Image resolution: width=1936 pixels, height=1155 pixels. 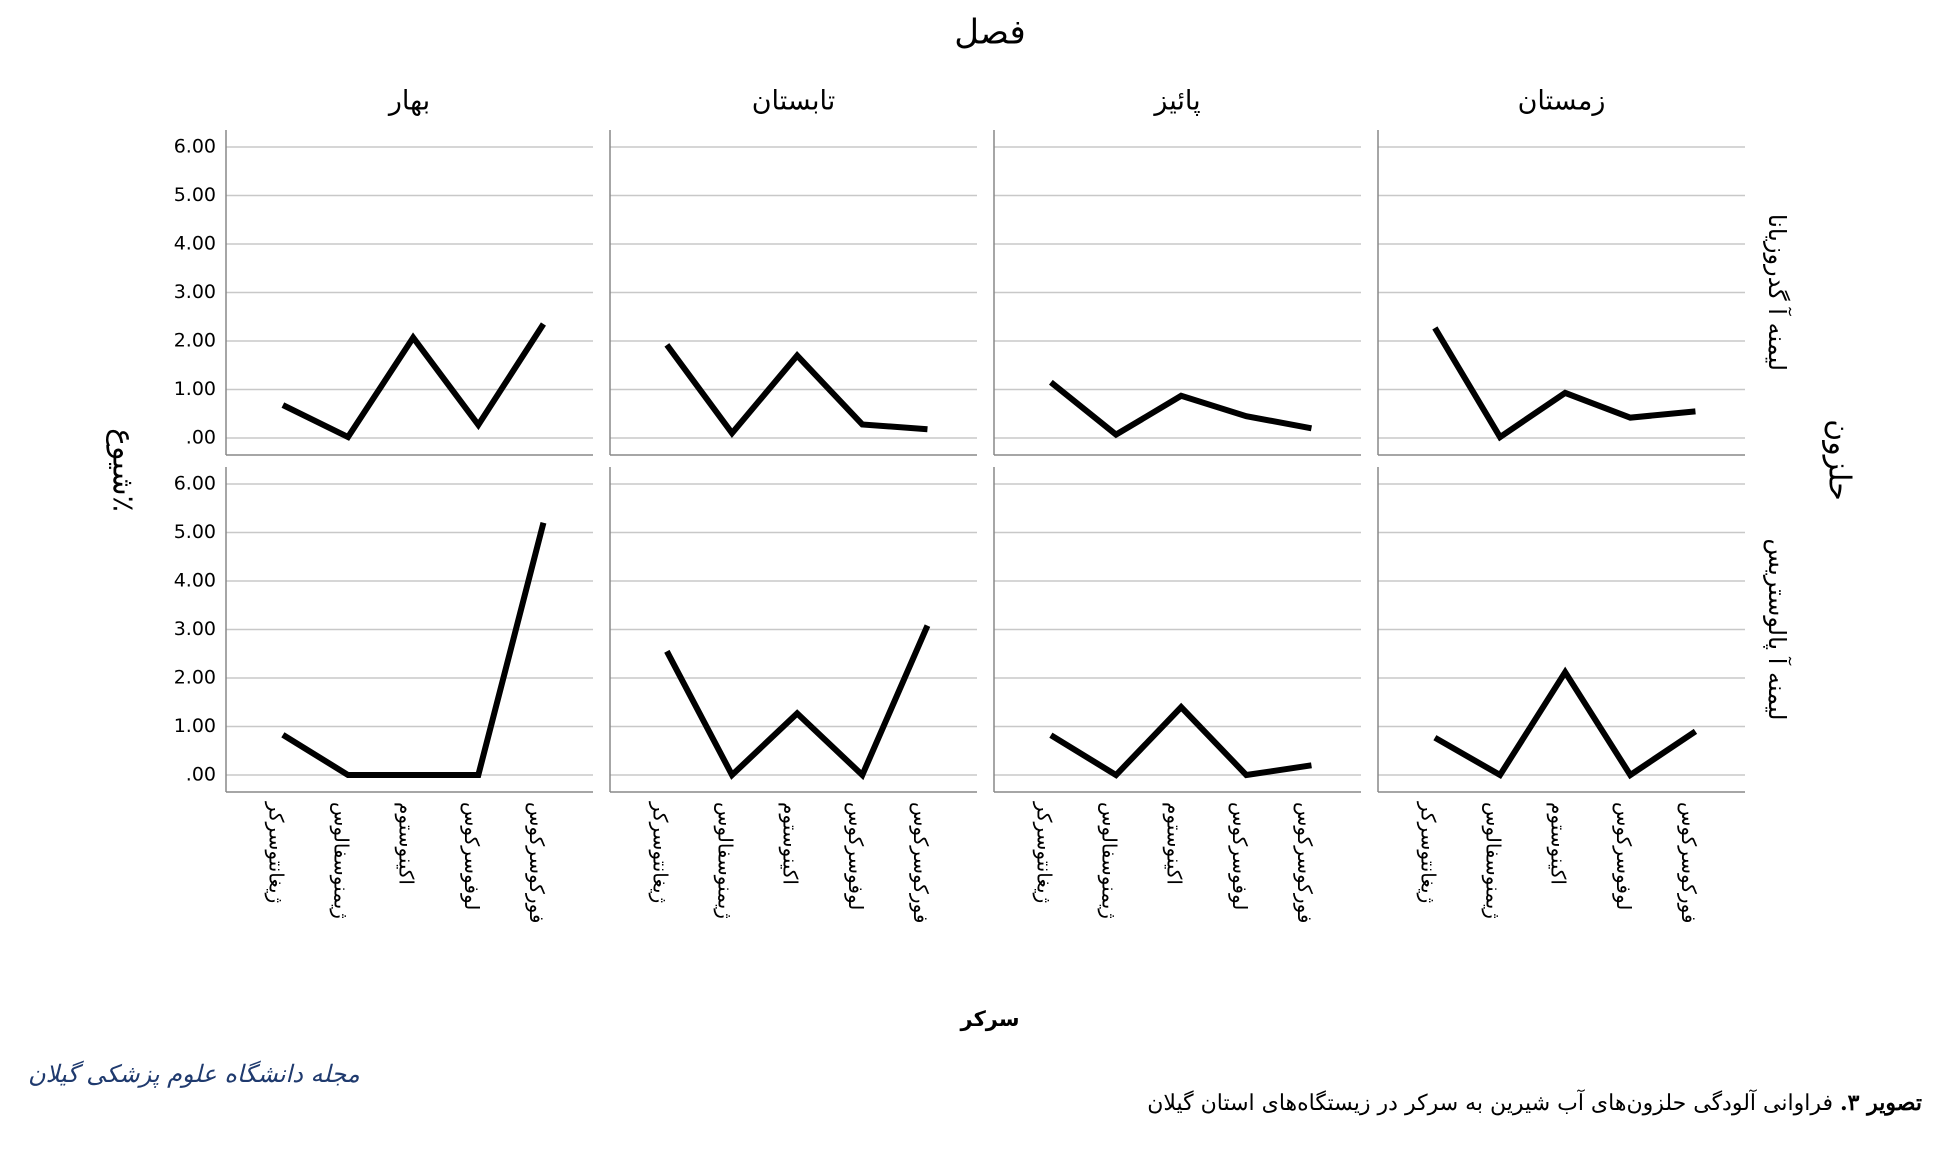 I want to click on row-axis-title: حلزون, so click(x=1839, y=460).